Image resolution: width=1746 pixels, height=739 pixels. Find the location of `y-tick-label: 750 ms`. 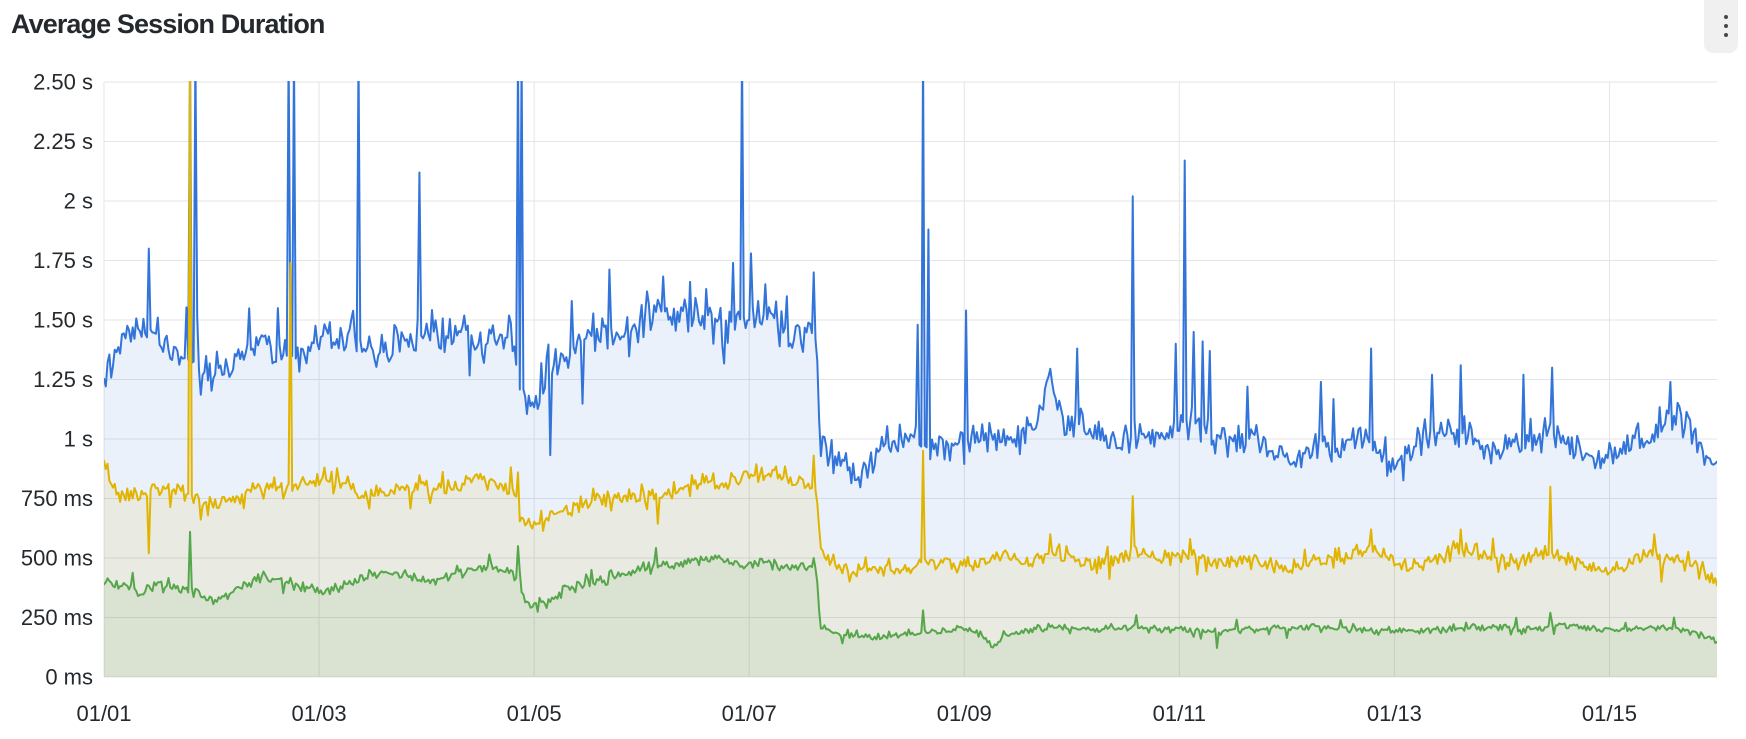

y-tick-label: 750 ms is located at coordinates (57, 498).